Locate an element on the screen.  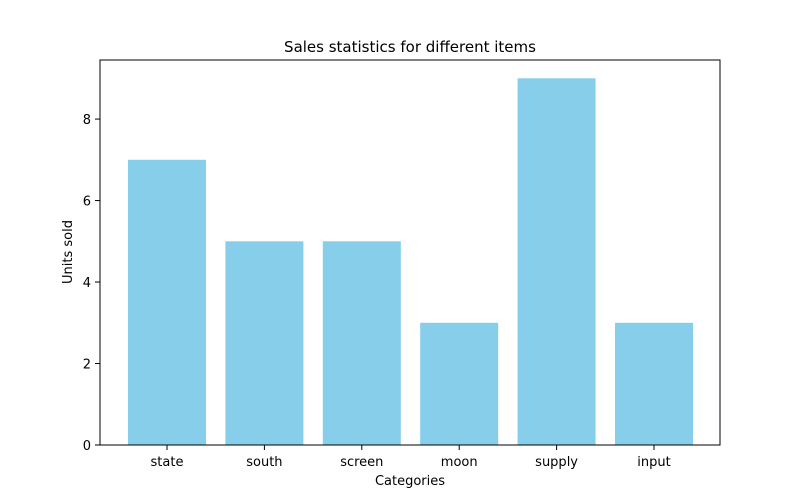
y-tick-label: 0 is located at coordinates (87, 446).